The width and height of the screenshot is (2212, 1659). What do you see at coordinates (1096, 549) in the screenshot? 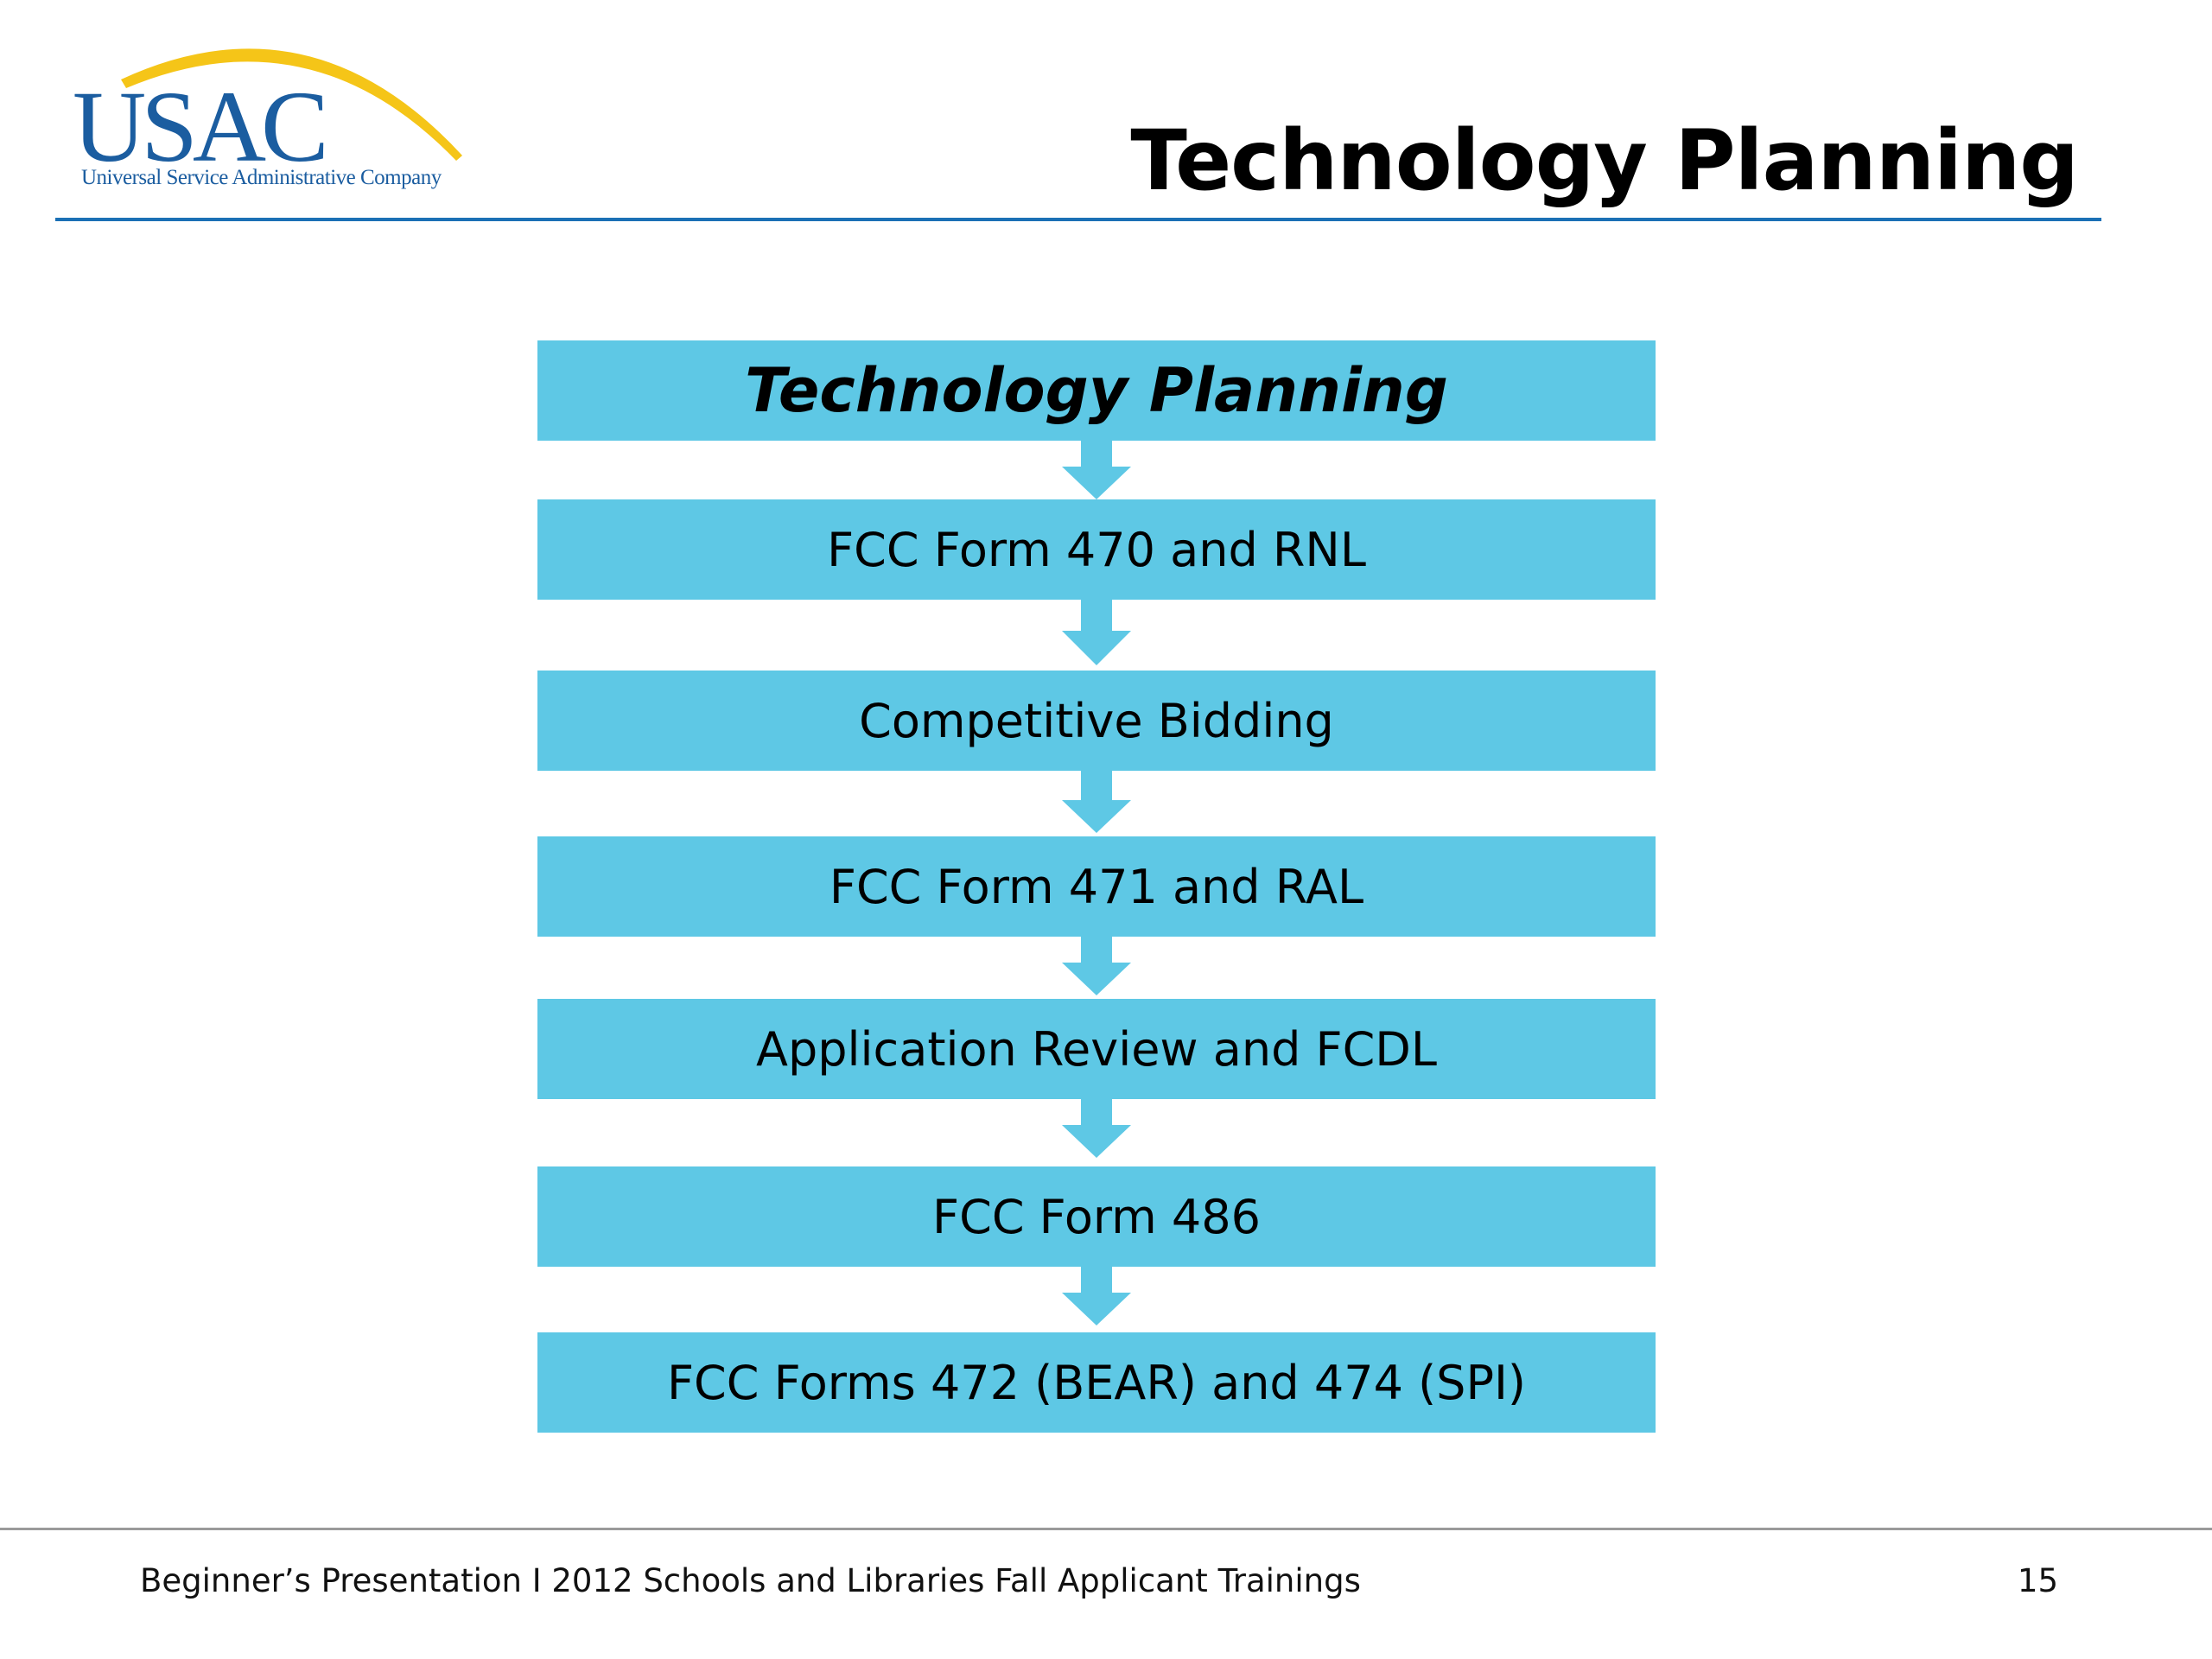
I see `flow-step-form-470: FCC Form 470 and RNL` at bounding box center [1096, 549].